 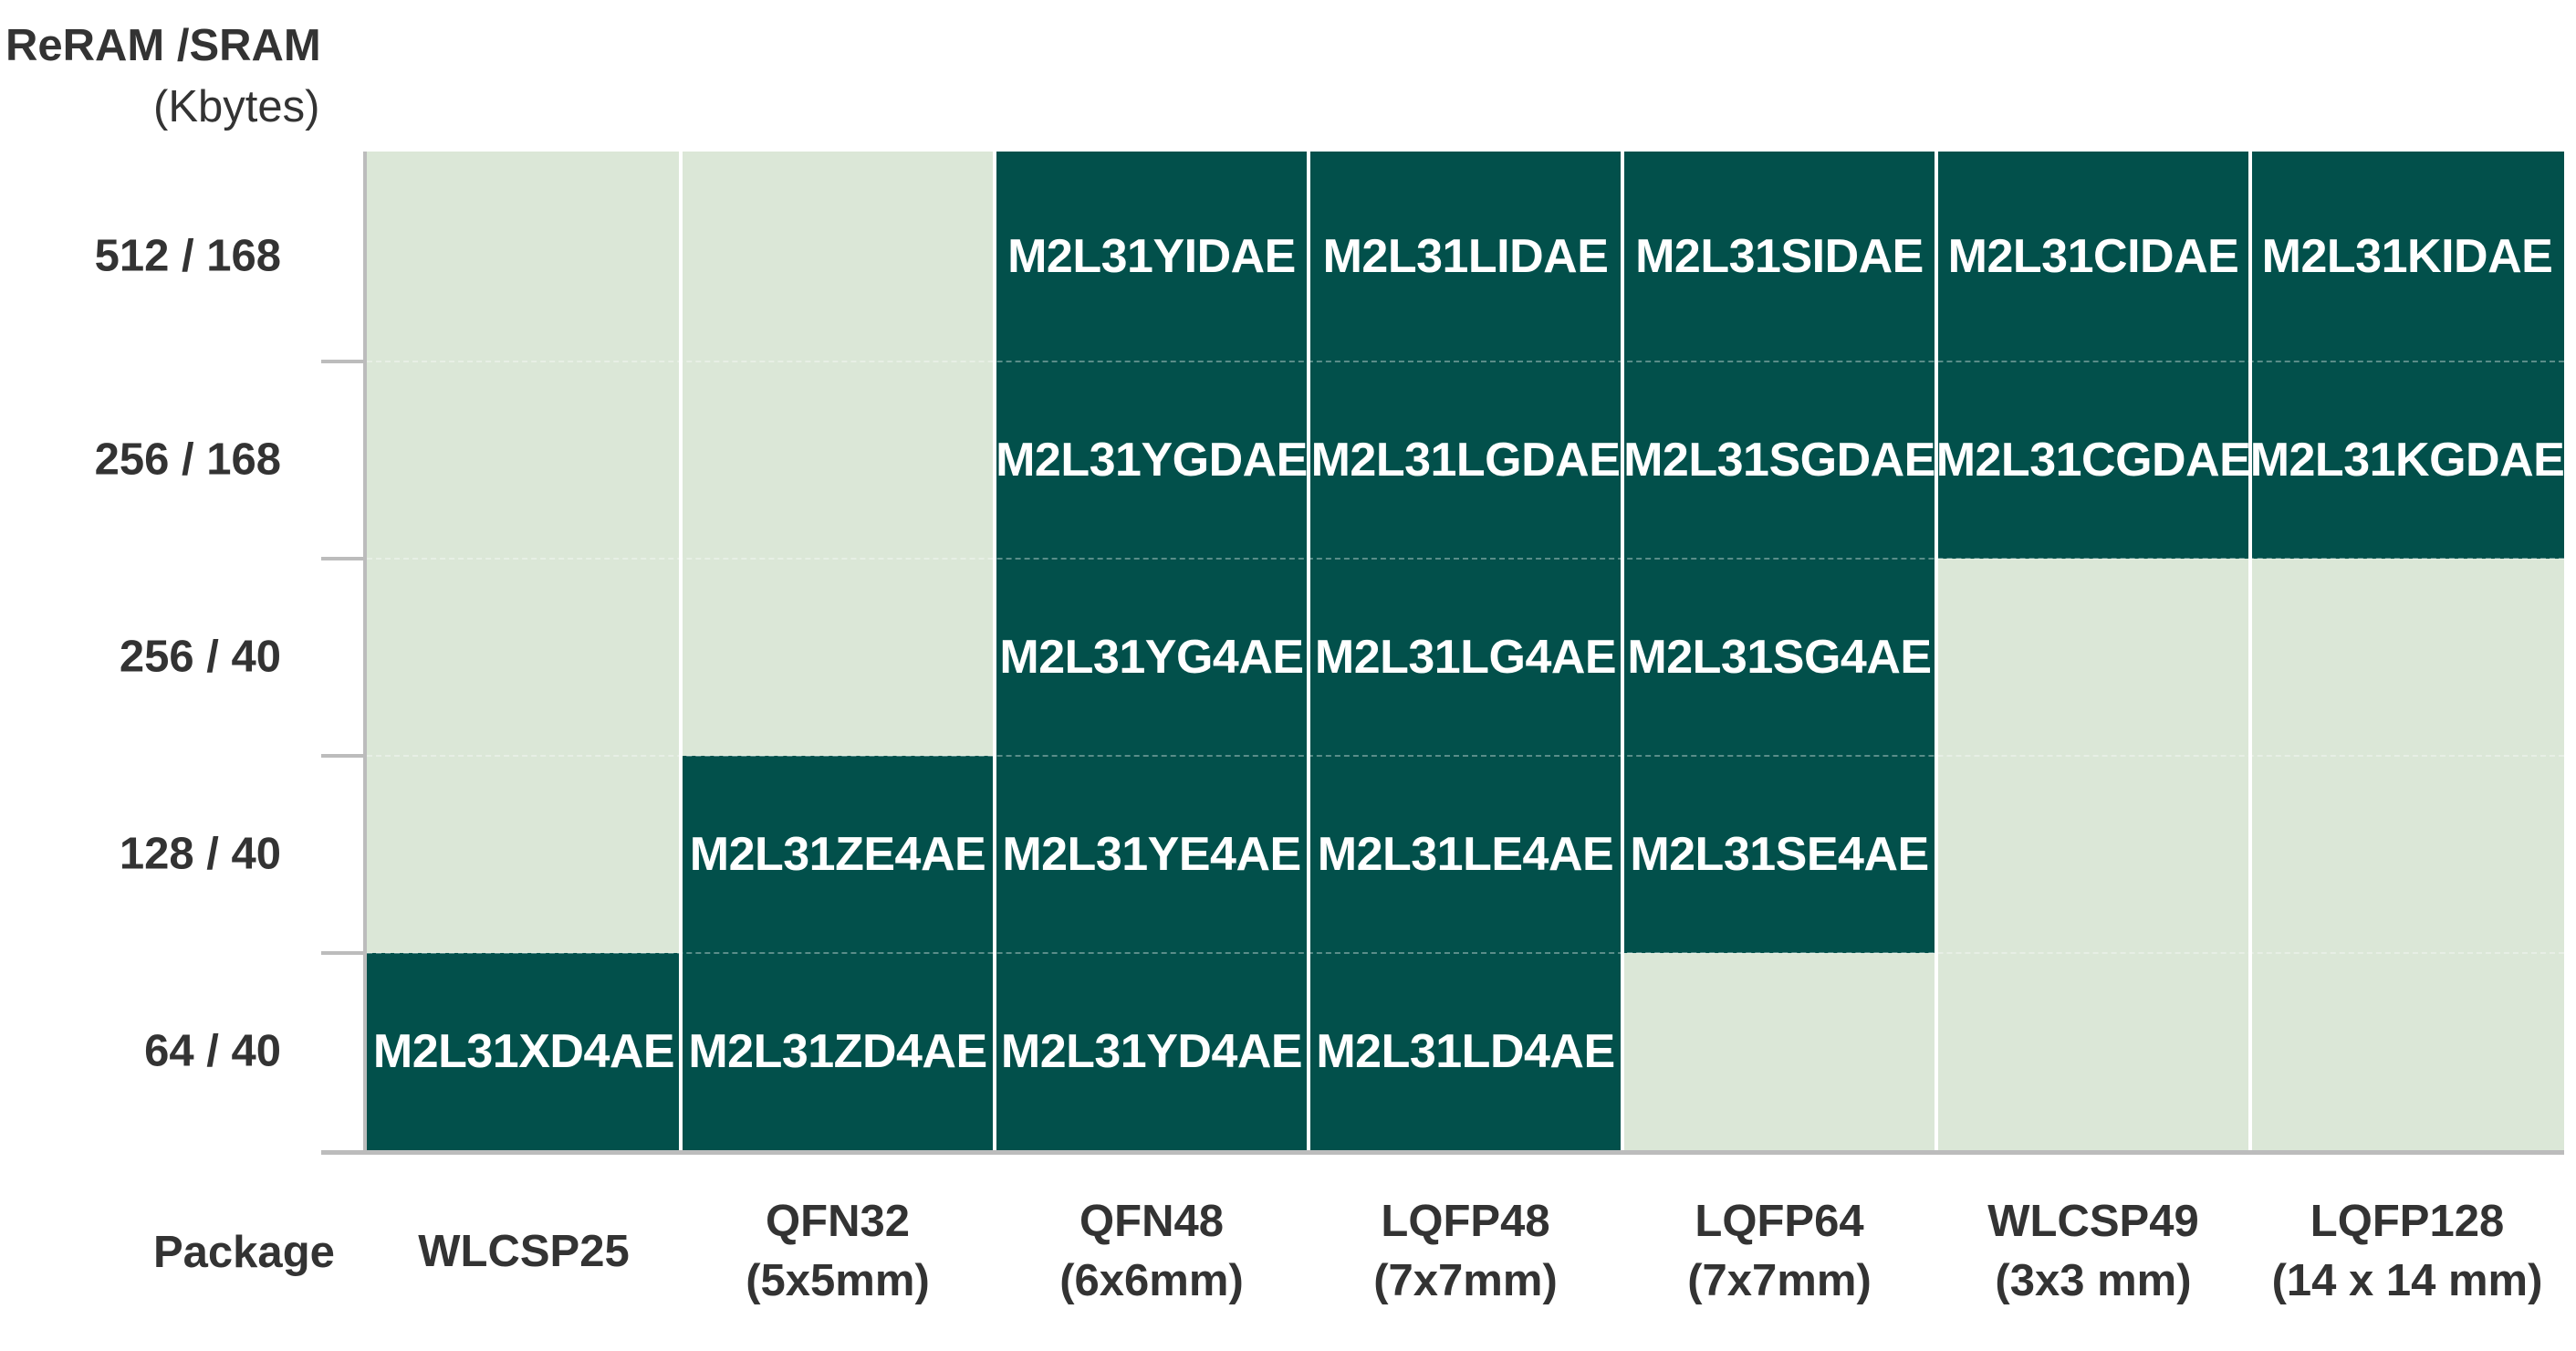 I want to click on part-number-cell: M2L31LG4AE, so click(x=1465, y=657).